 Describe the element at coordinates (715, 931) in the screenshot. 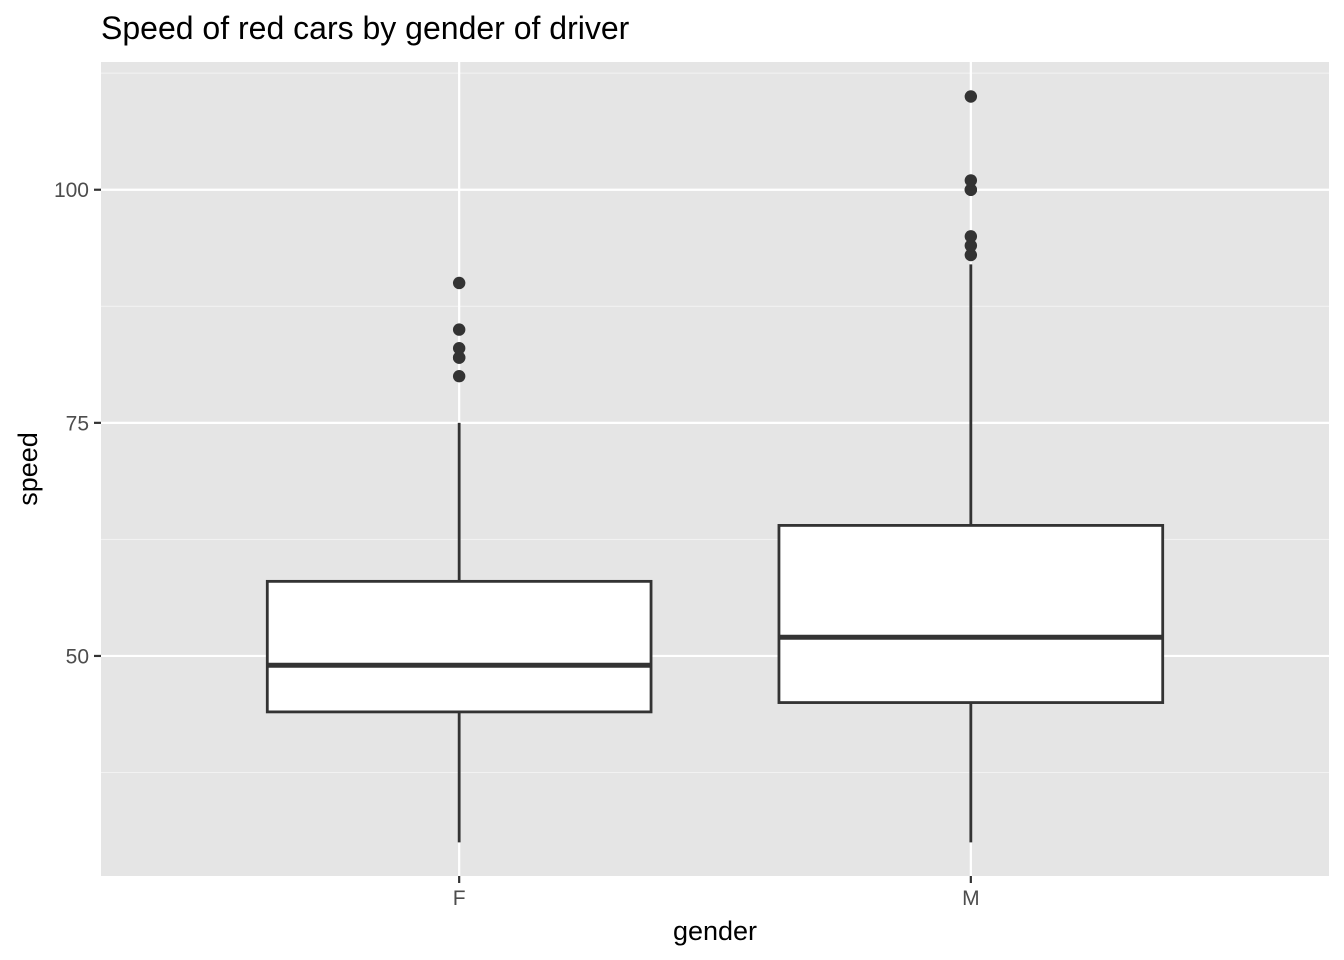

I see `x-axis-title: gender` at that location.